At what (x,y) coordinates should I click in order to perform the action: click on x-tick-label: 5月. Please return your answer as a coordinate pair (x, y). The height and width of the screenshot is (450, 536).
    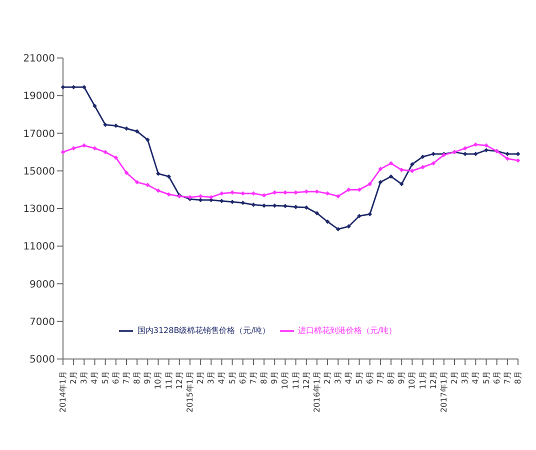
    Looking at the image, I should click on (486, 377).